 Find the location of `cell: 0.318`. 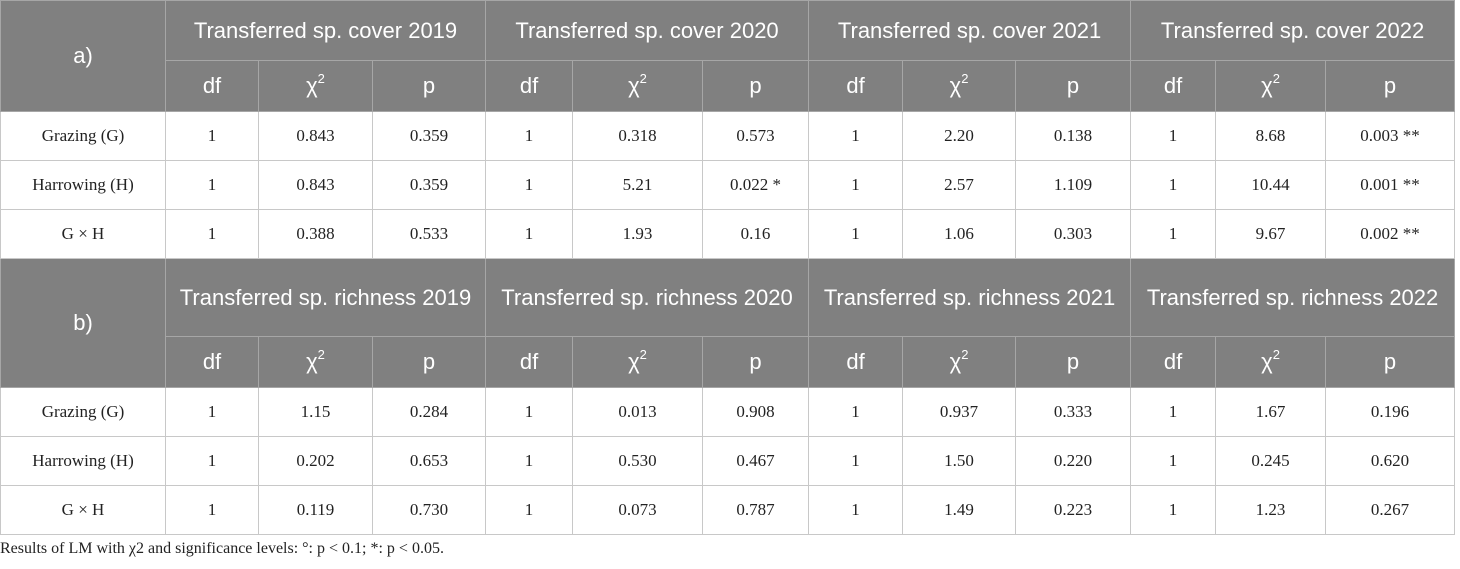

cell: 0.318 is located at coordinates (638, 136).